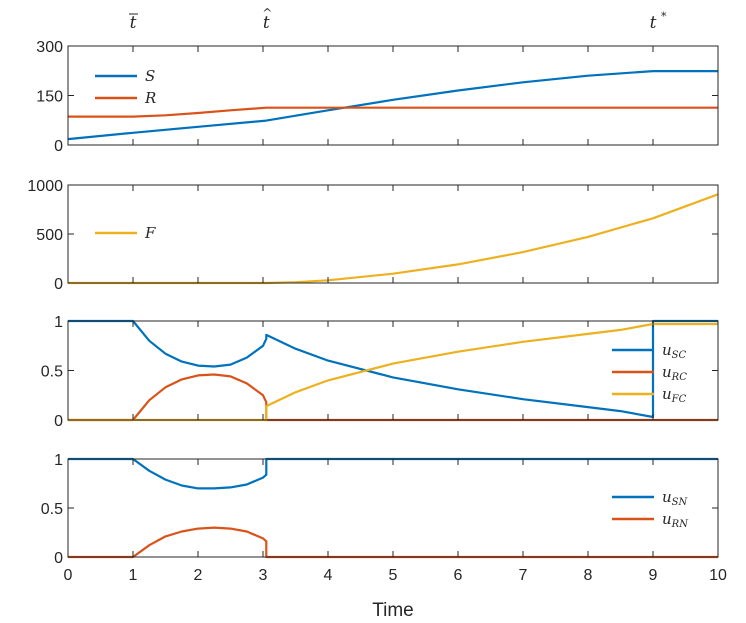 Image resolution: width=746 pixels, height=623 pixels. What do you see at coordinates (653, 23) in the screenshot?
I see `marker-tstar: t` at bounding box center [653, 23].